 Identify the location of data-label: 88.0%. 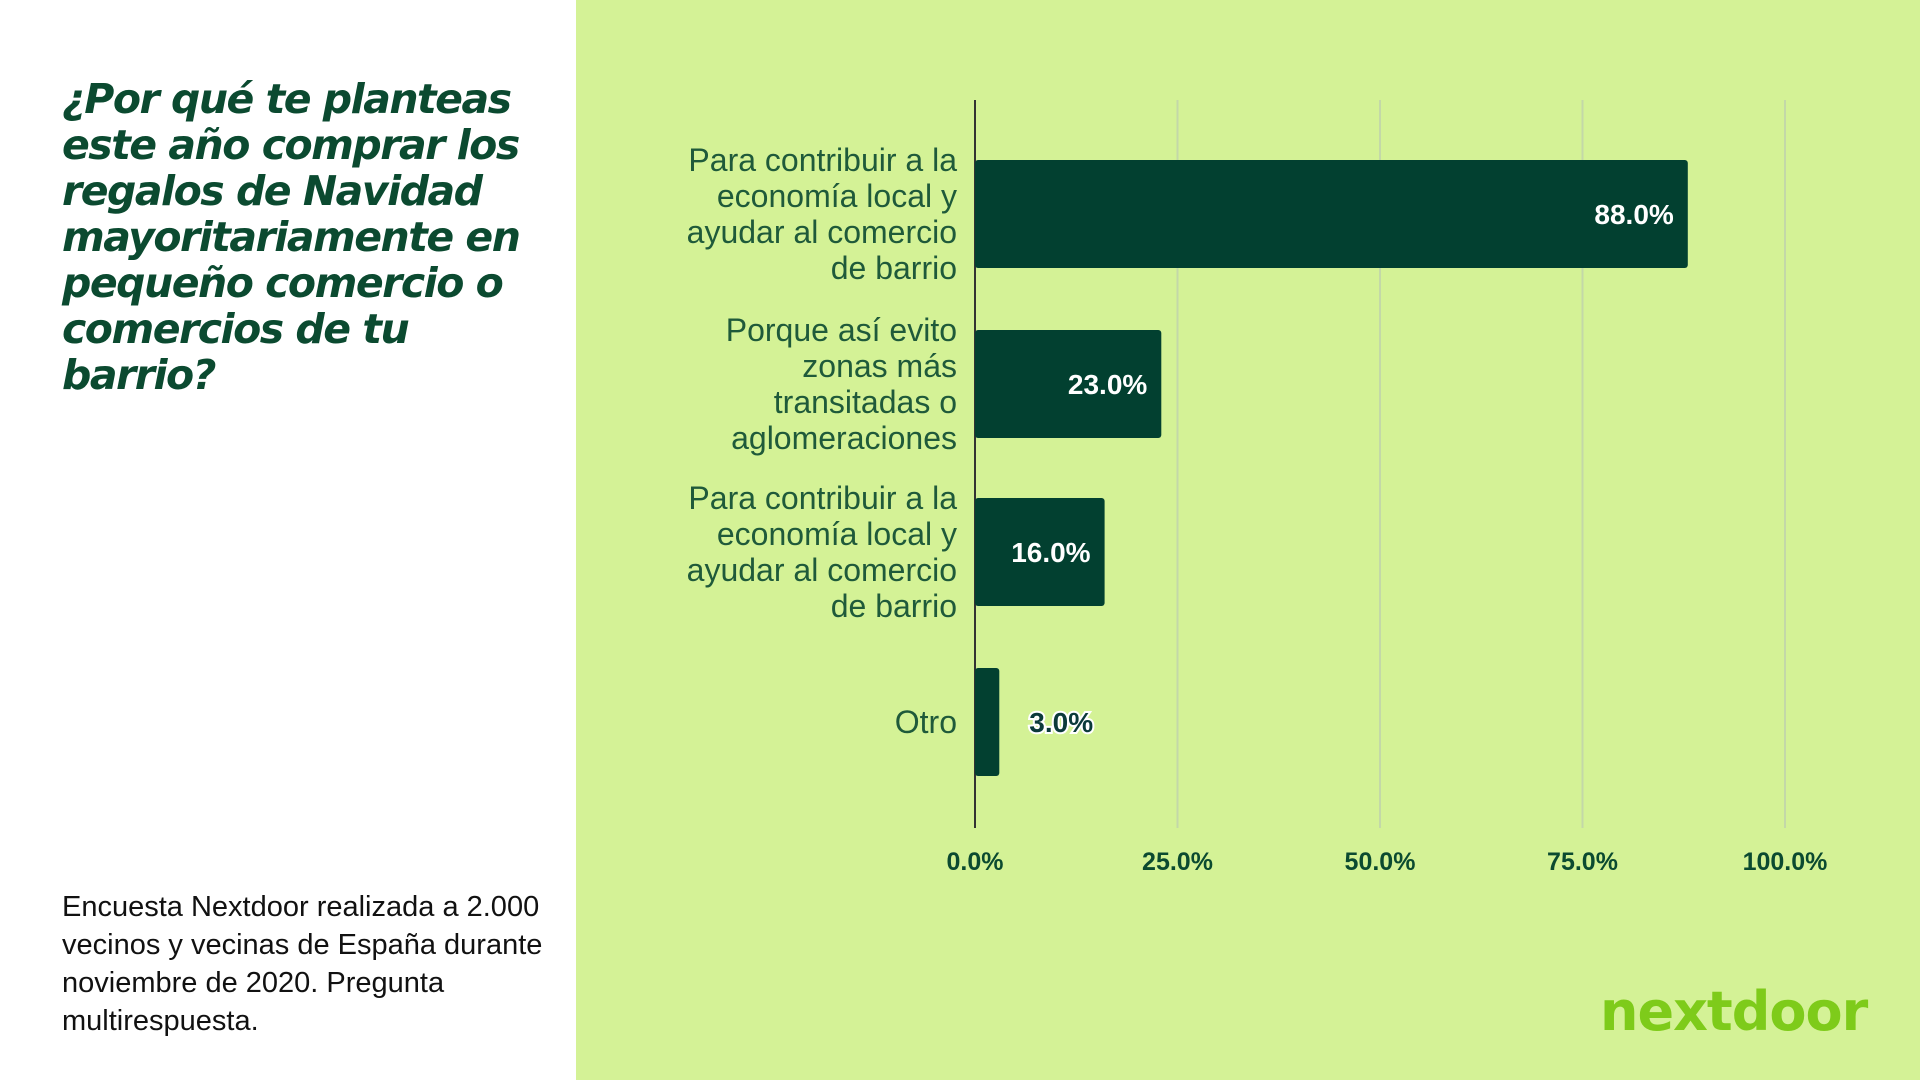
(1633, 214).